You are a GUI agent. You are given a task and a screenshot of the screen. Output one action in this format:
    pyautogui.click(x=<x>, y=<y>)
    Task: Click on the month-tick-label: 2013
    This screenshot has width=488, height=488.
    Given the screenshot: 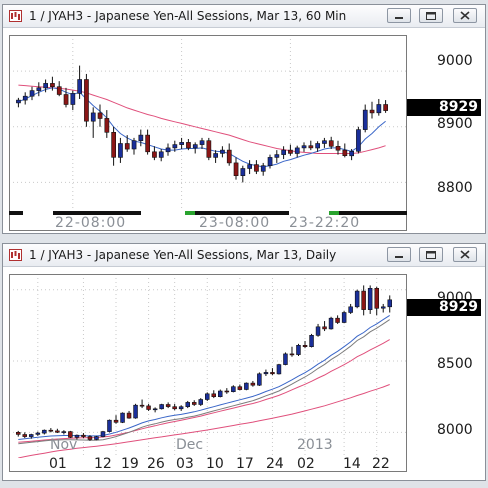 What is the action you would take?
    pyautogui.click(x=315, y=445)
    